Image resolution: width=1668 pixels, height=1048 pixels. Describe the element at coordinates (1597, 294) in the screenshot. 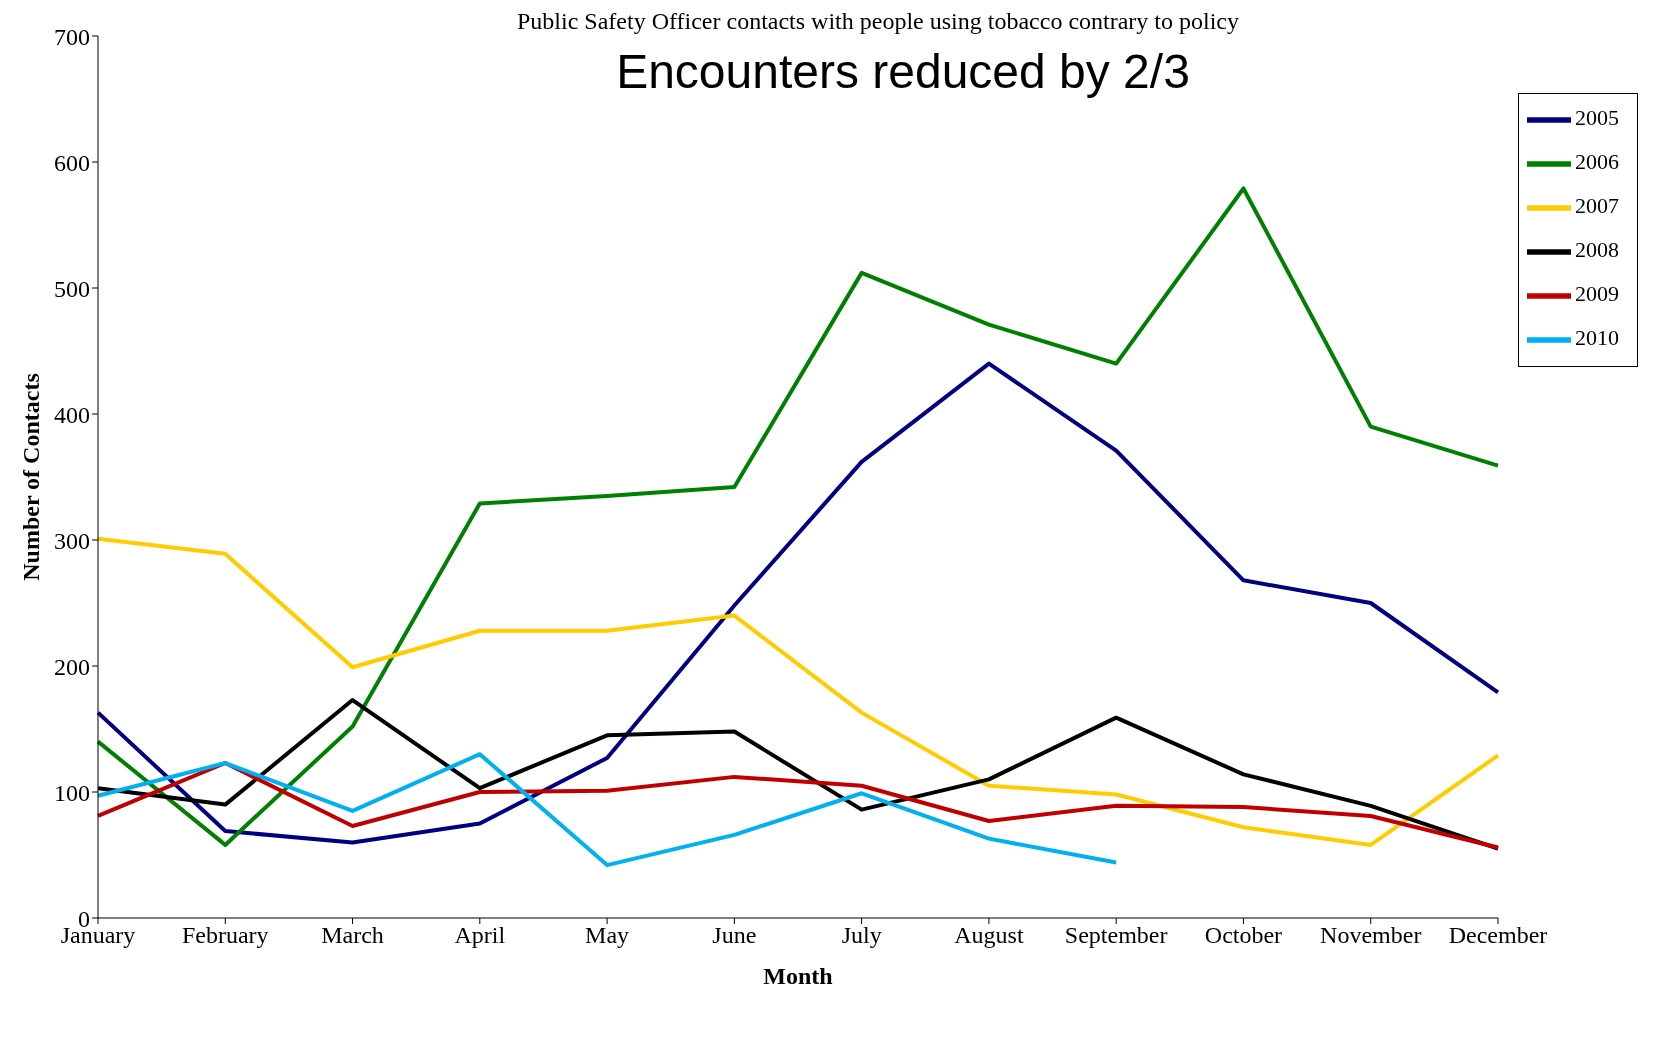

I see `legend-label: 2009` at that location.